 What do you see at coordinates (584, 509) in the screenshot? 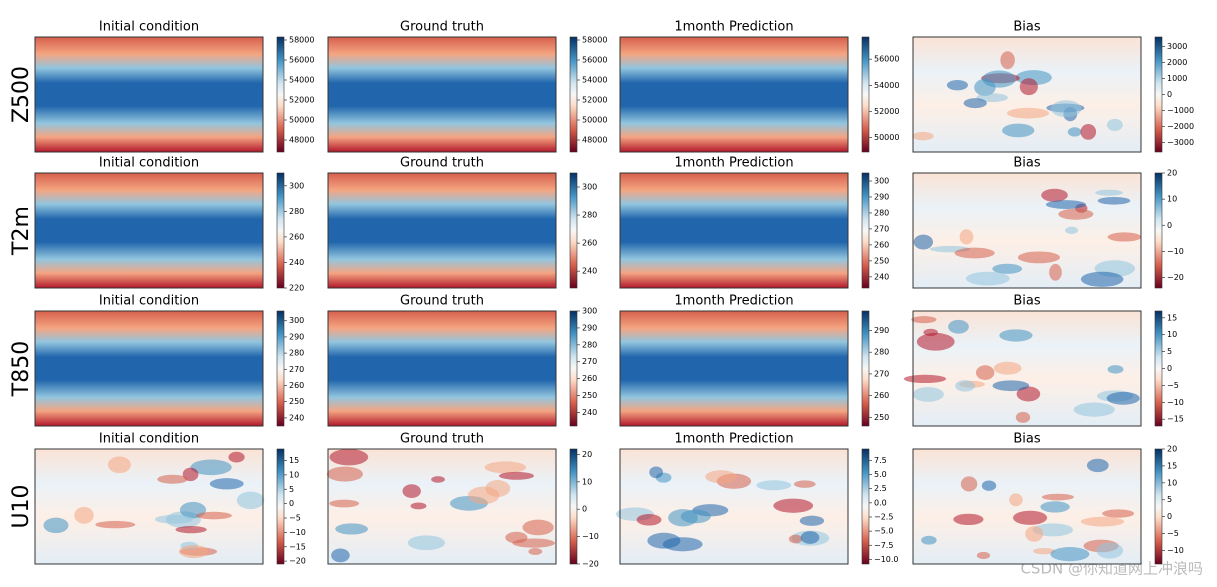
I see `colorbar-tick-label: 0` at bounding box center [584, 509].